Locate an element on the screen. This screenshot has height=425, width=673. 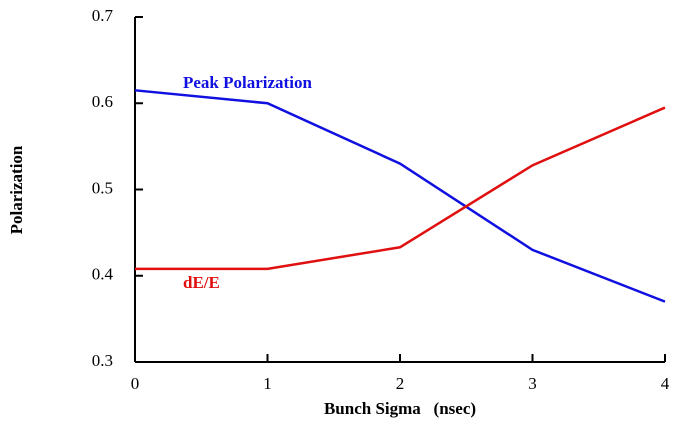
x-axis-label: Bunch Sigma (nsec) is located at coordinates (400, 408).